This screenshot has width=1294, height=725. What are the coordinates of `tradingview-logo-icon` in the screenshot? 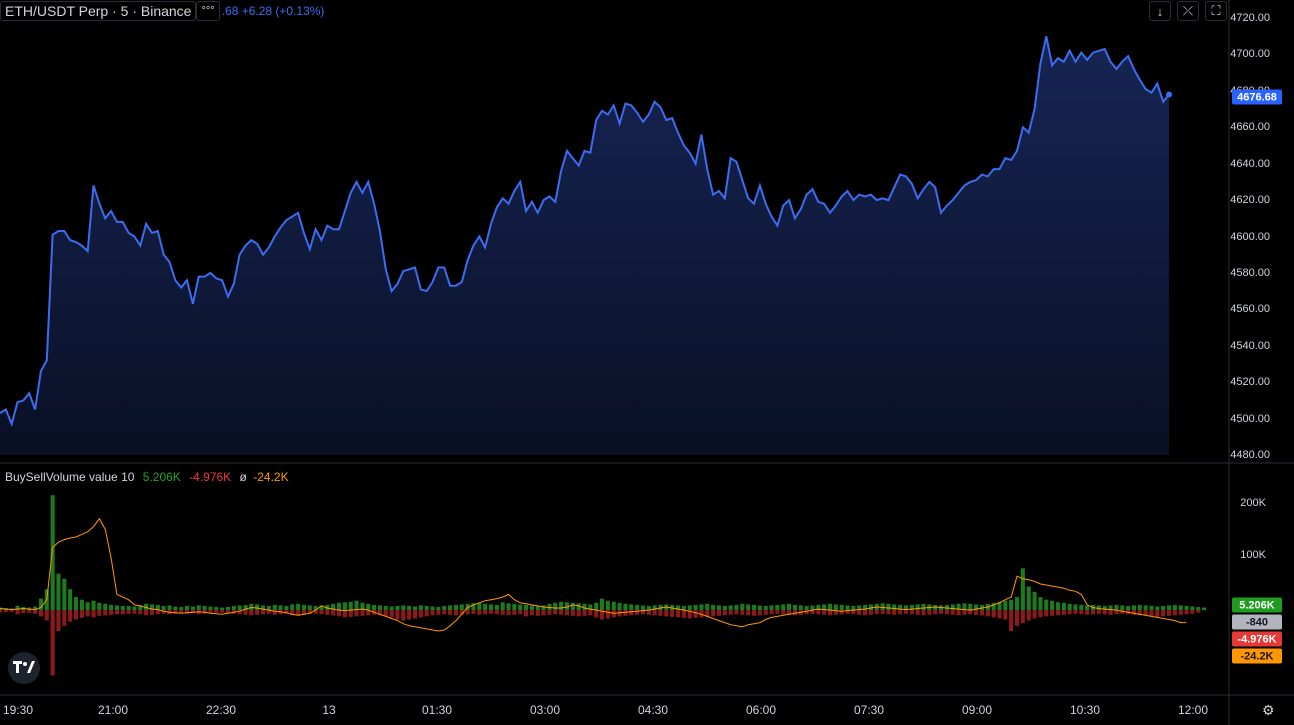 It's located at (24, 668).